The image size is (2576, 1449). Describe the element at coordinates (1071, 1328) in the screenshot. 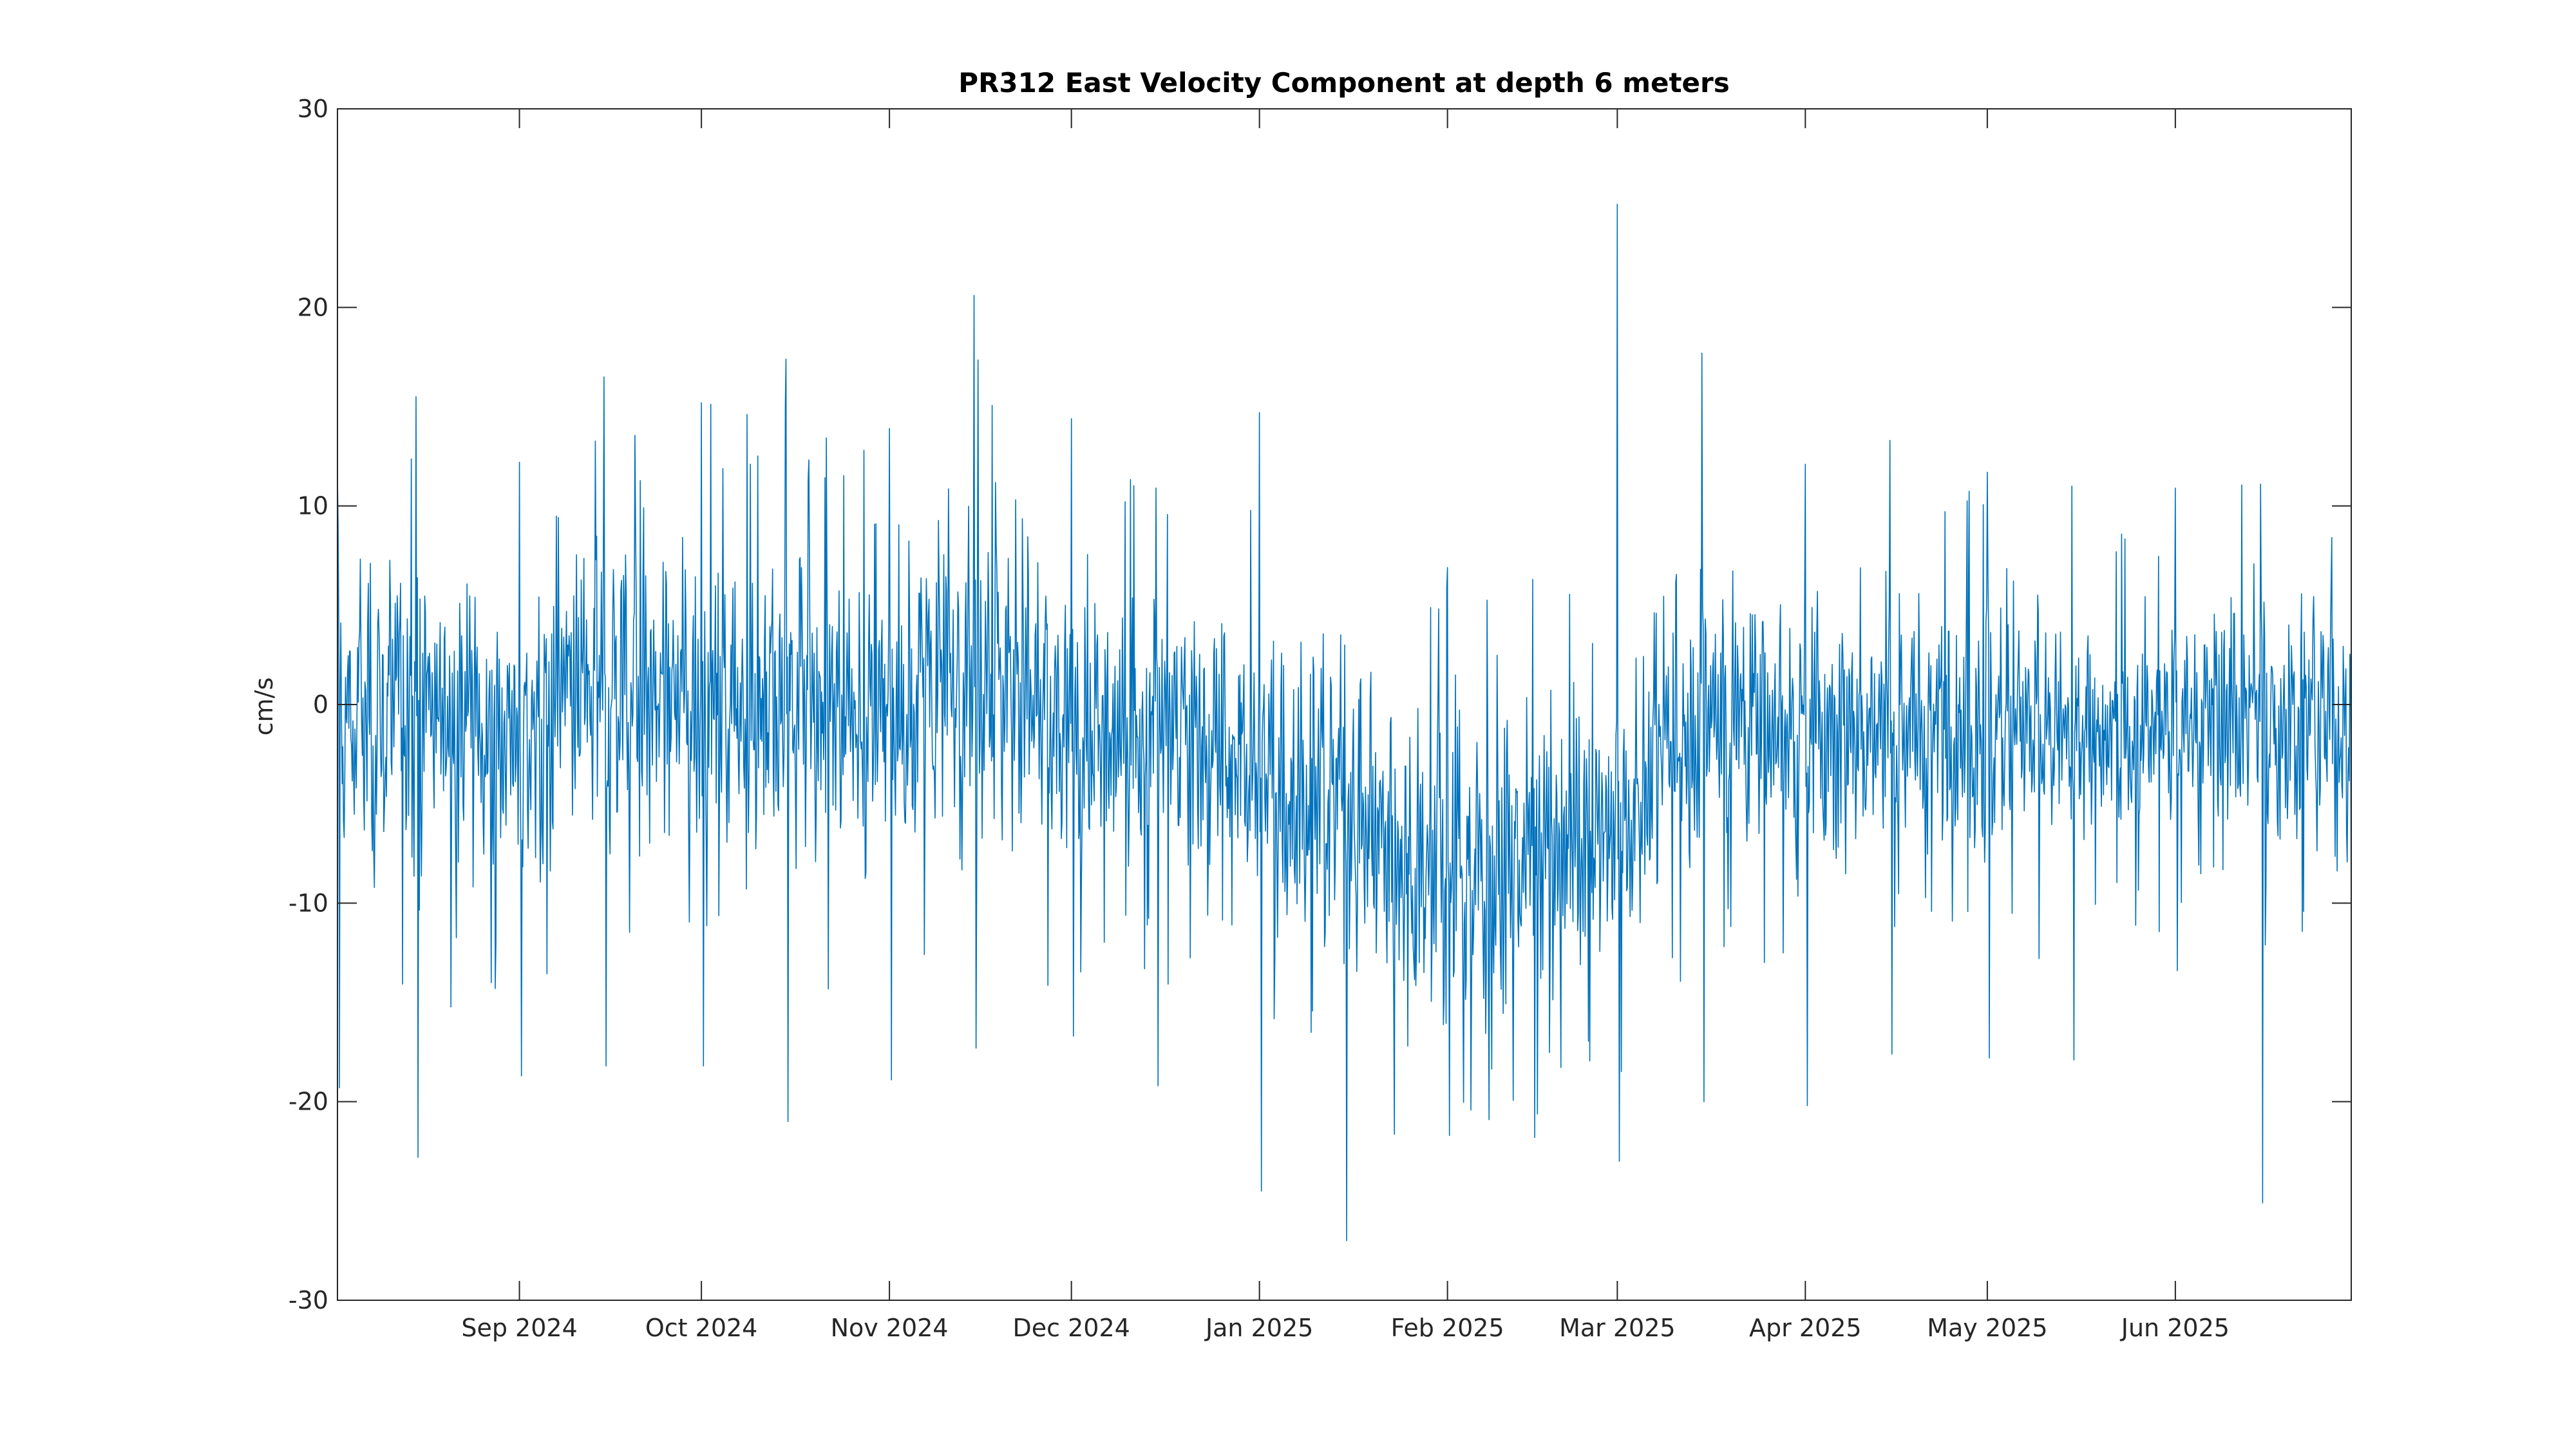

I see `x-tick-label: Dec 2024` at that location.